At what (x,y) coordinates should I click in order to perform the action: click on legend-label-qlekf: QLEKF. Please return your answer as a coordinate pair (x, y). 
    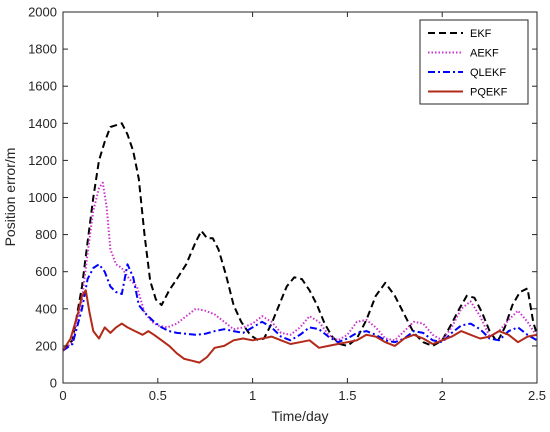
    Looking at the image, I should click on (488, 73).